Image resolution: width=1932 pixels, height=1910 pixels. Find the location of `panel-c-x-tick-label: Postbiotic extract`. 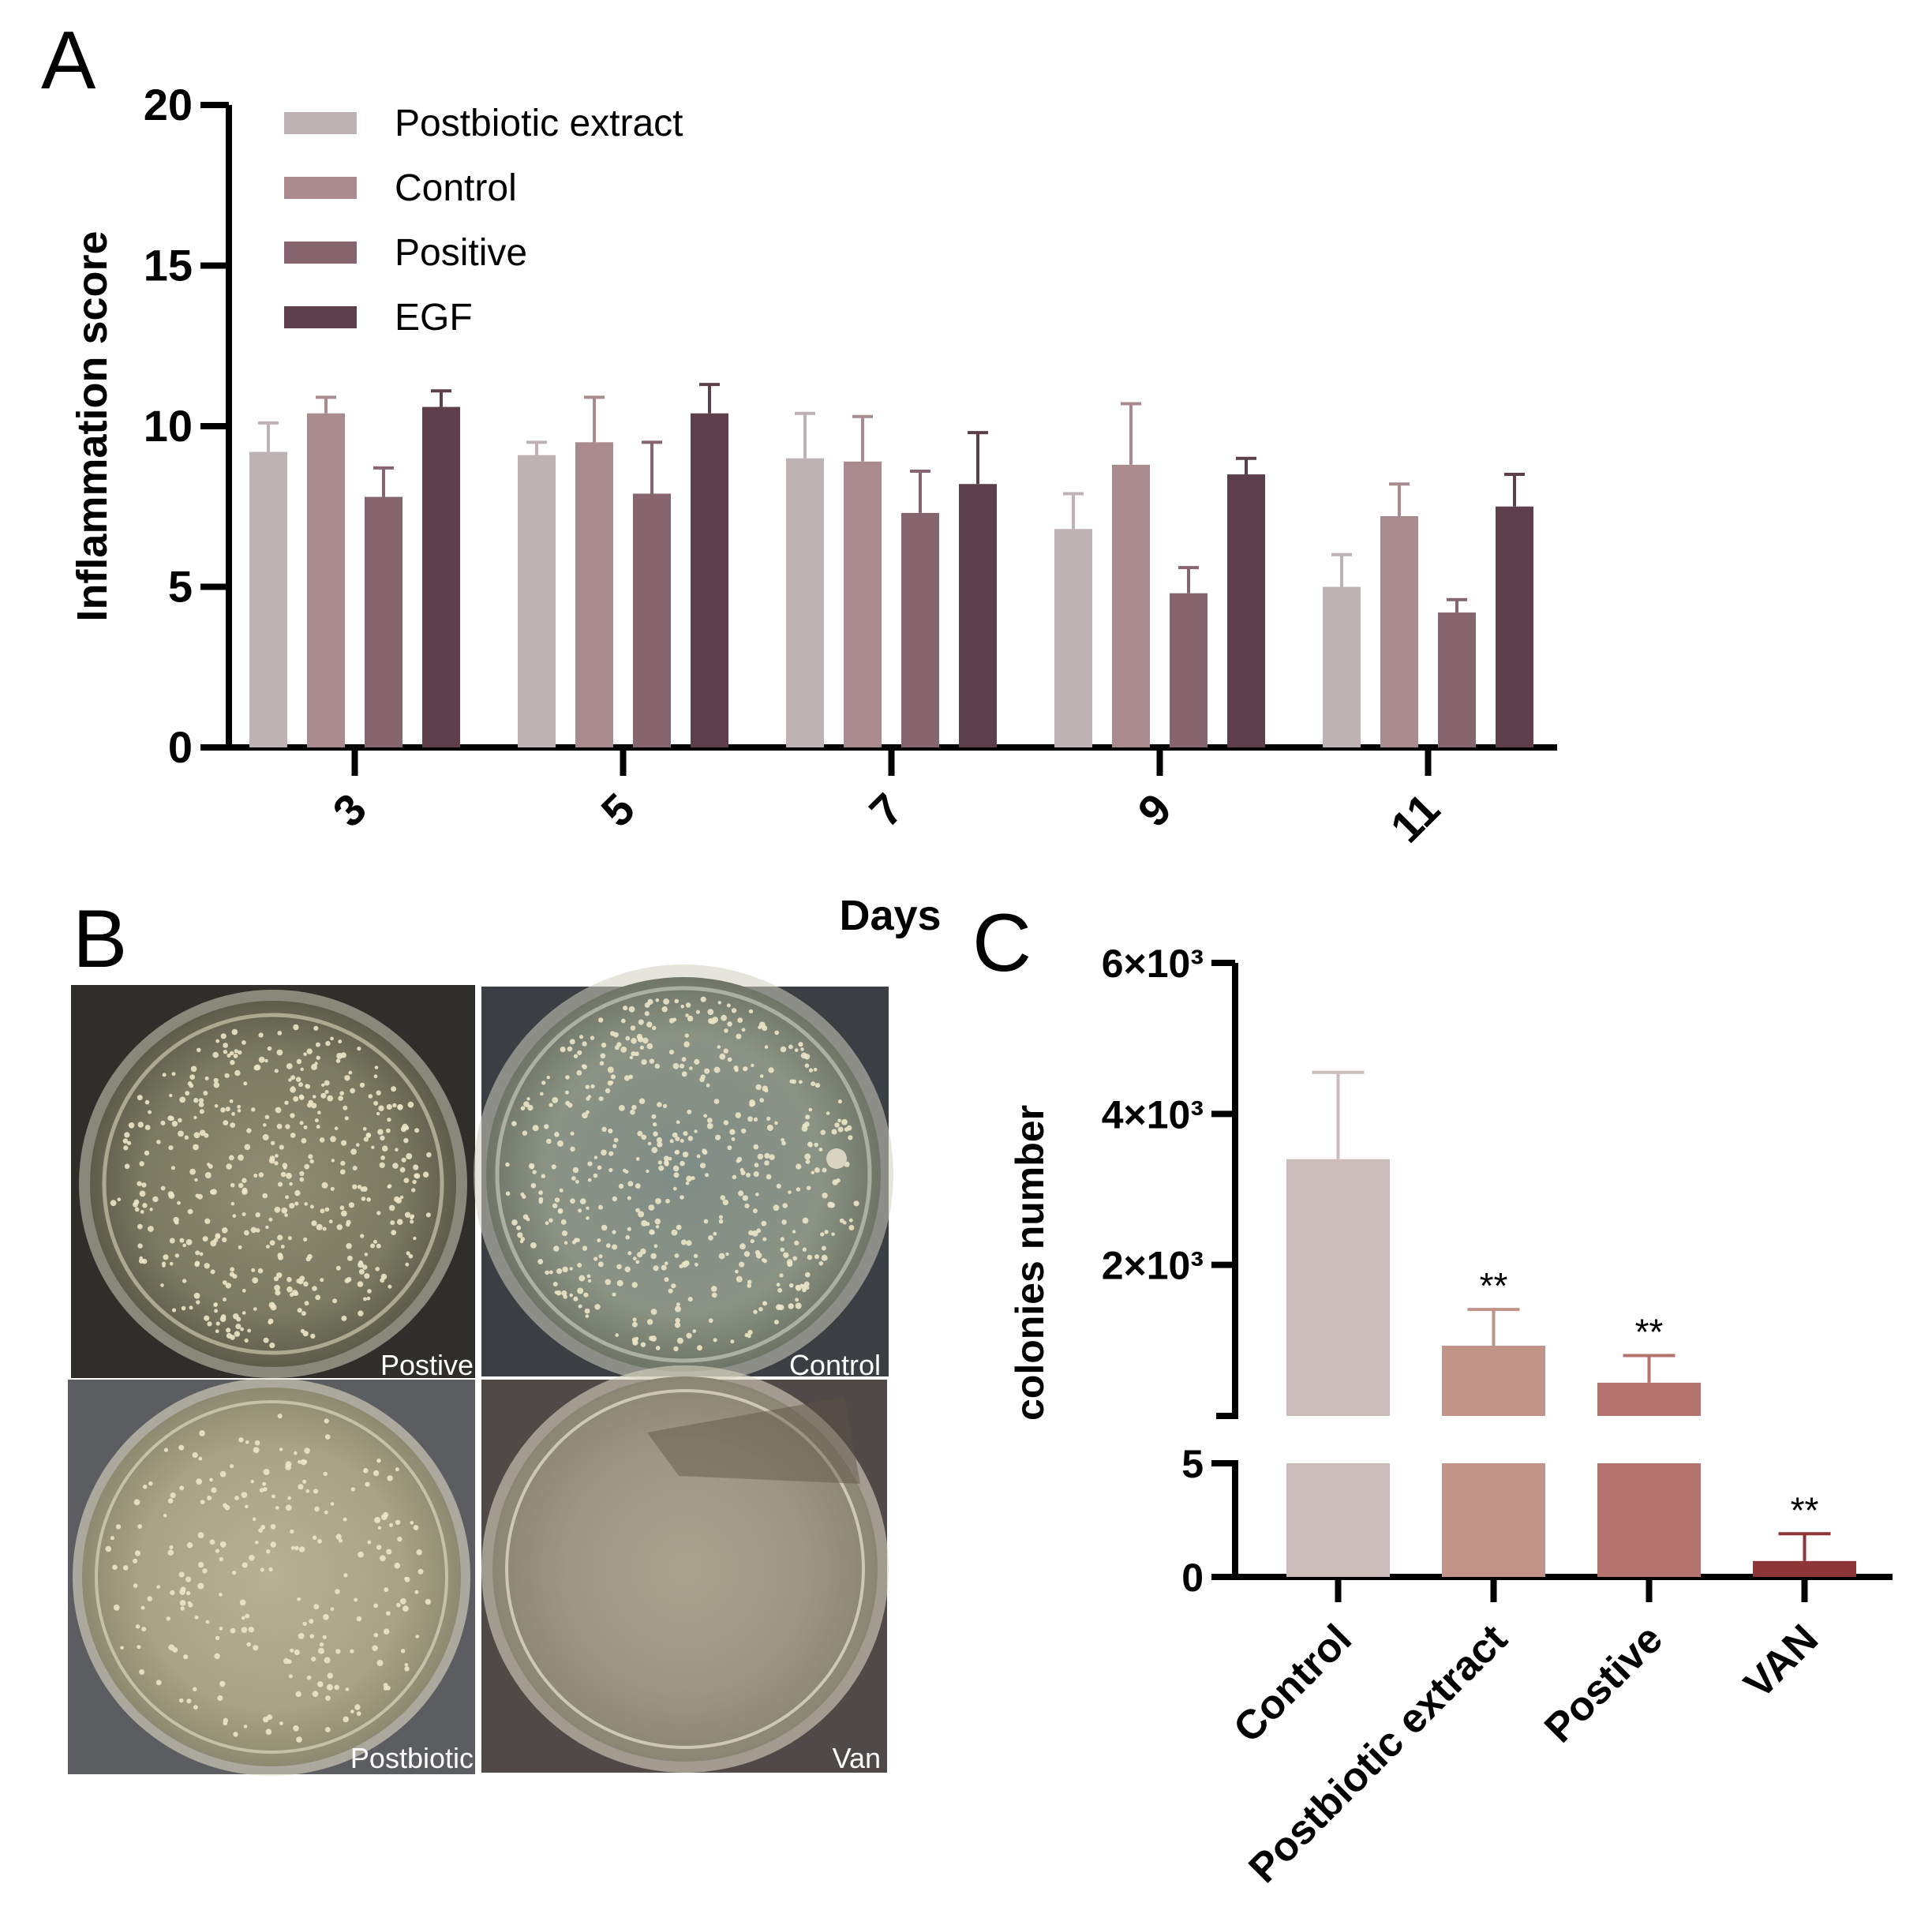

panel-c-x-tick-label: Postbiotic extract is located at coordinates (1378, 1754).